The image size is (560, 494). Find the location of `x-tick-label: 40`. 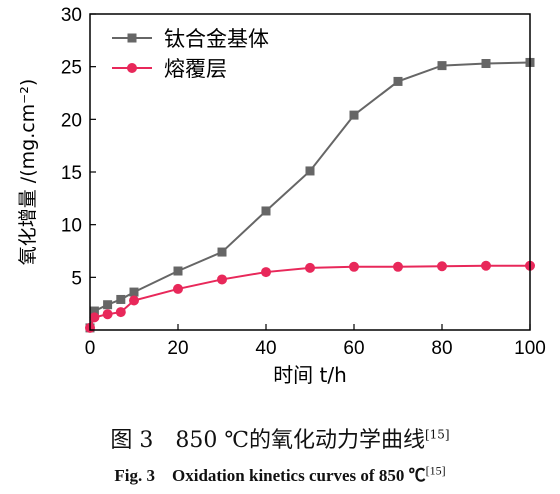

x-tick-label: 40 is located at coordinates (265, 348).